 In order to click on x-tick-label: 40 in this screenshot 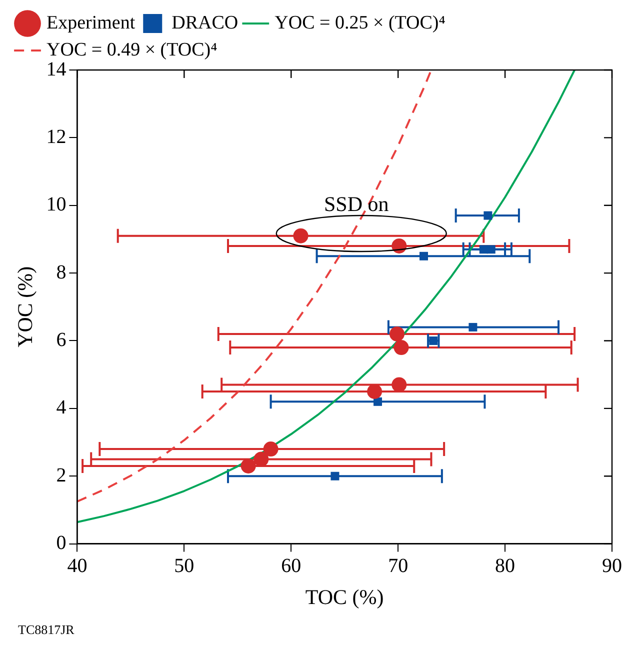, I will do `click(77, 566)`.